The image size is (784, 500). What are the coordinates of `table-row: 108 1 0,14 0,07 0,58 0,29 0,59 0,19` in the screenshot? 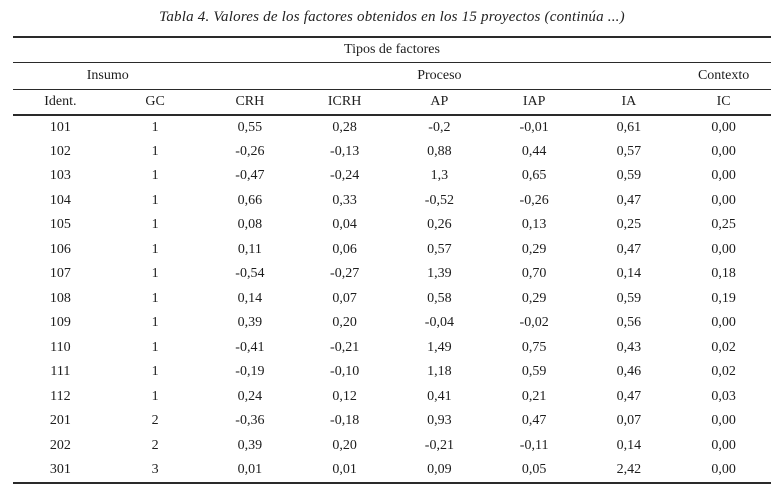 It's located at (392, 299).